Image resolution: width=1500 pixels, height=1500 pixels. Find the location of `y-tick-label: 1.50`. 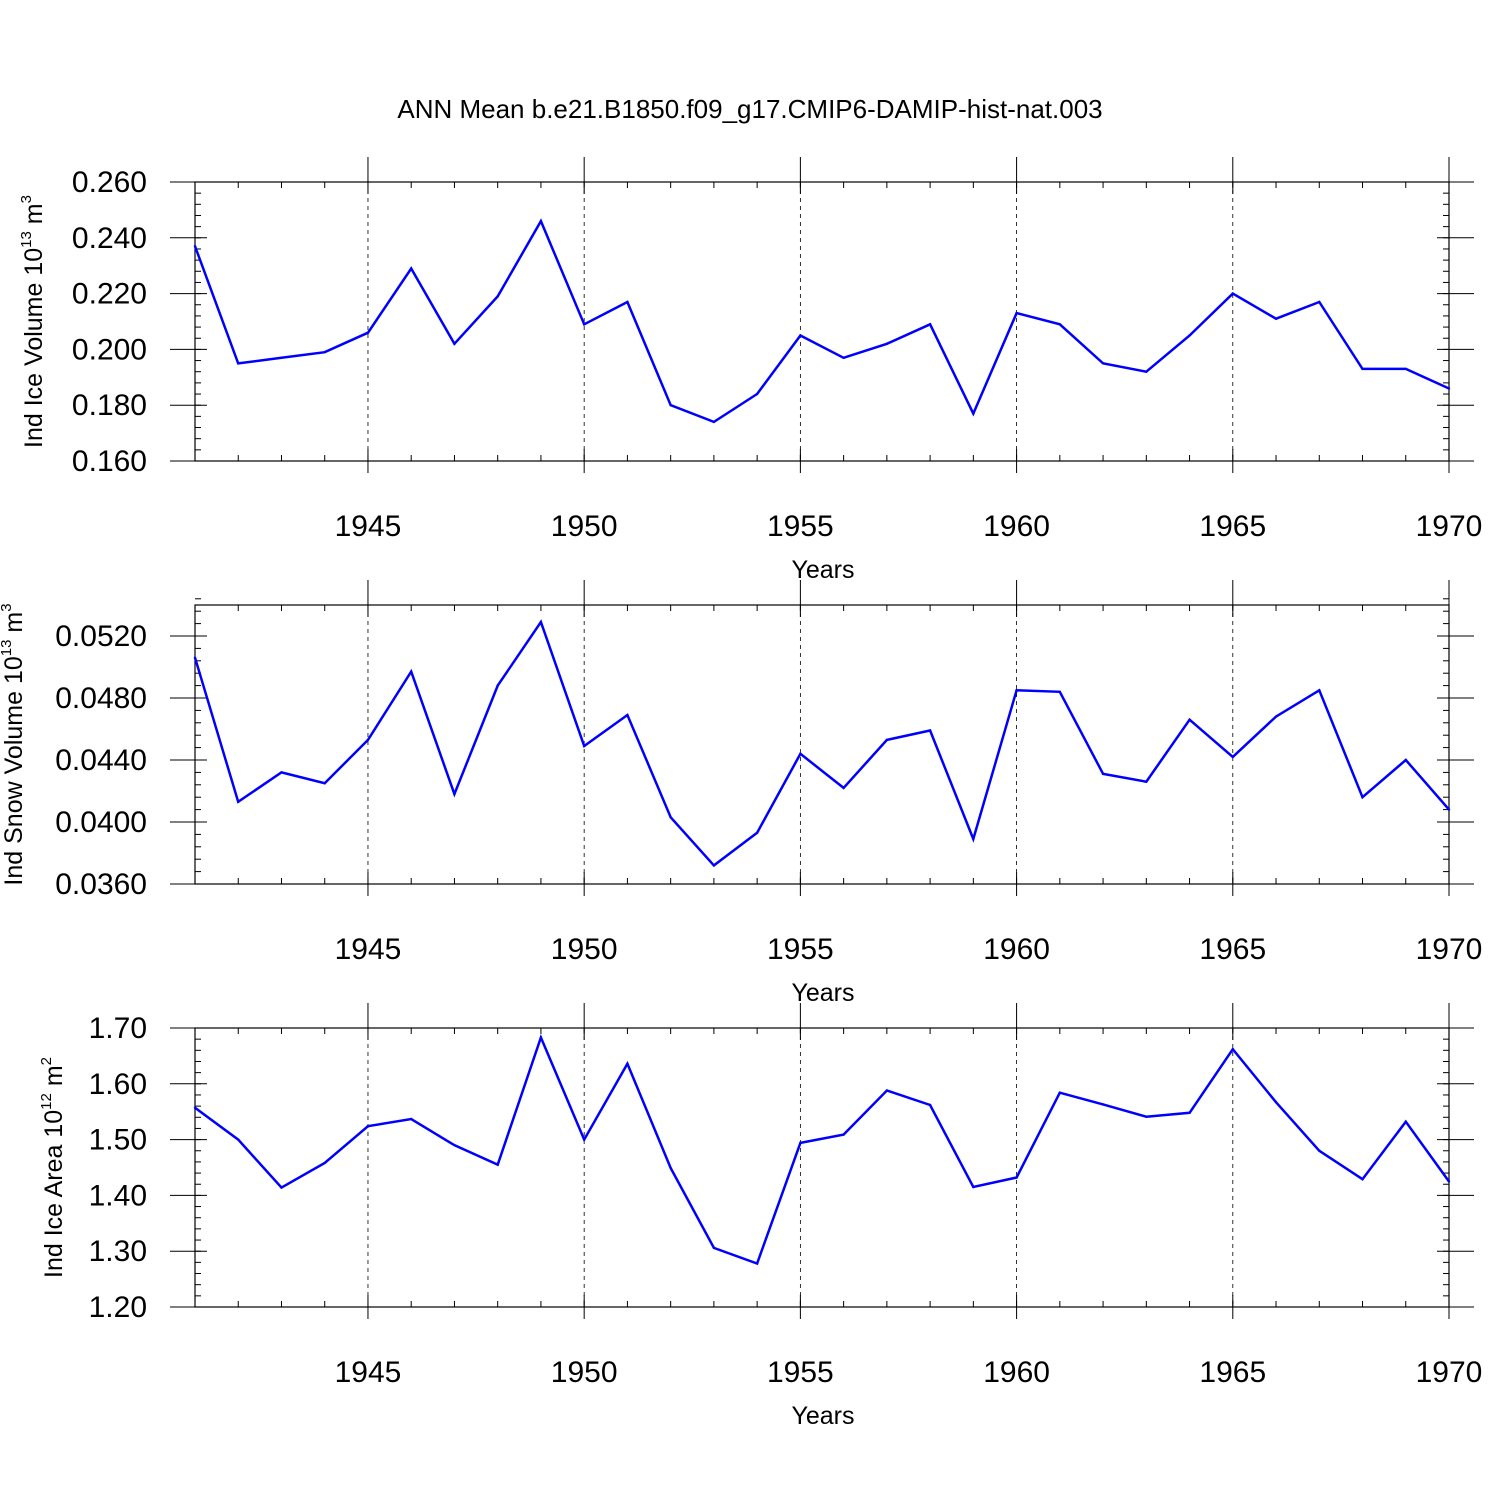

y-tick-label: 1.50 is located at coordinates (118, 1140).